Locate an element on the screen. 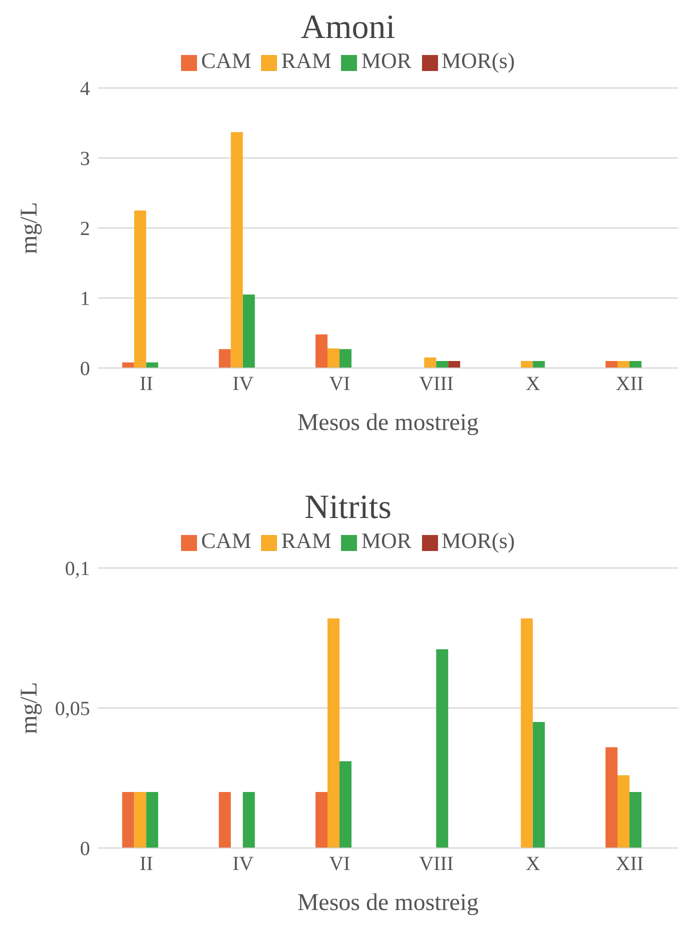  chart-title: Nitrits is located at coordinates (348, 508).